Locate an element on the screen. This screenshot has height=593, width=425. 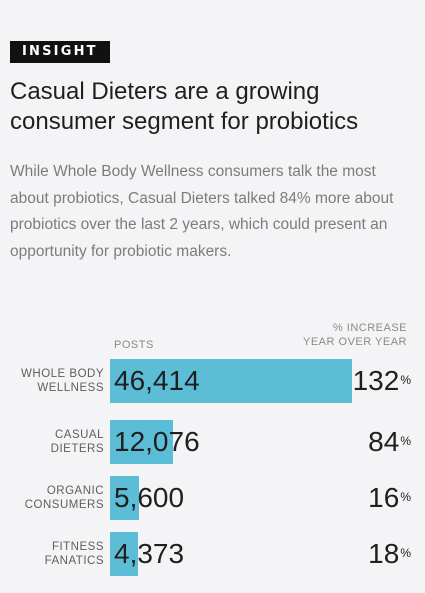
posts-value-label: 4,373 is located at coordinates (149, 553).